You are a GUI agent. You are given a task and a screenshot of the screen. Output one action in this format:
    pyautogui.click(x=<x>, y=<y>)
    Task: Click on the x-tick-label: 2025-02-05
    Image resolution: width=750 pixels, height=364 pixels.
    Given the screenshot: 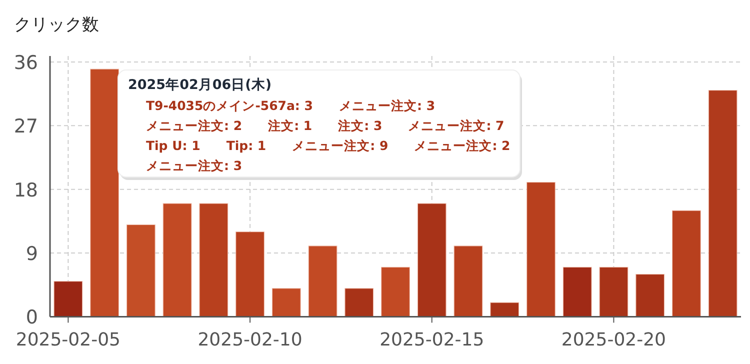 What is the action you would take?
    pyautogui.click(x=68, y=340)
    